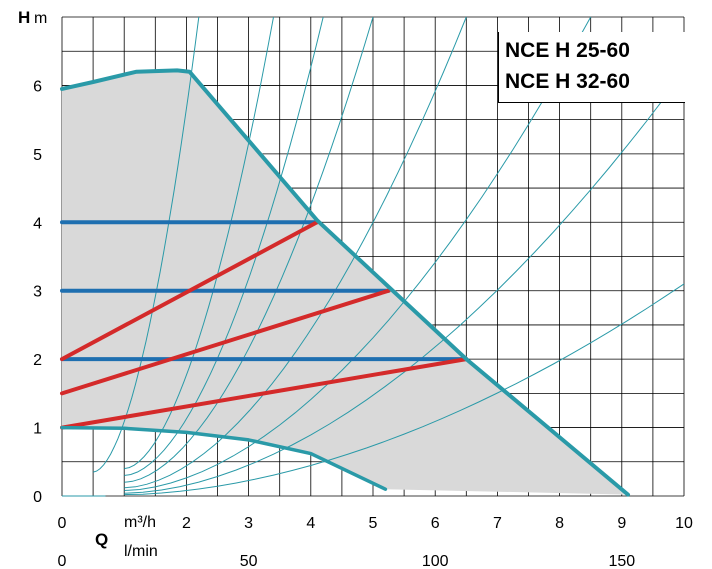 This screenshot has width=712, height=569. Describe the element at coordinates (37, 155) in the screenshot. I see `y-tick-label: 5` at that location.